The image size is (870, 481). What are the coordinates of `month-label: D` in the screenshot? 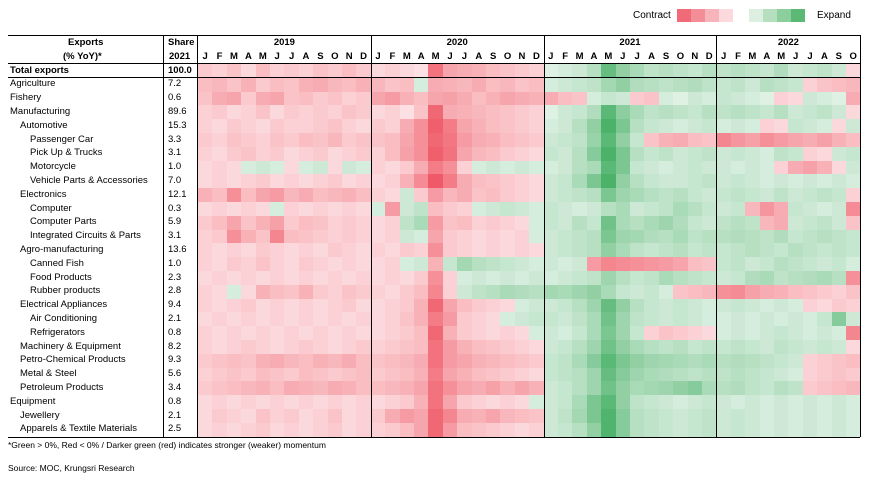 It's located at (536, 56).